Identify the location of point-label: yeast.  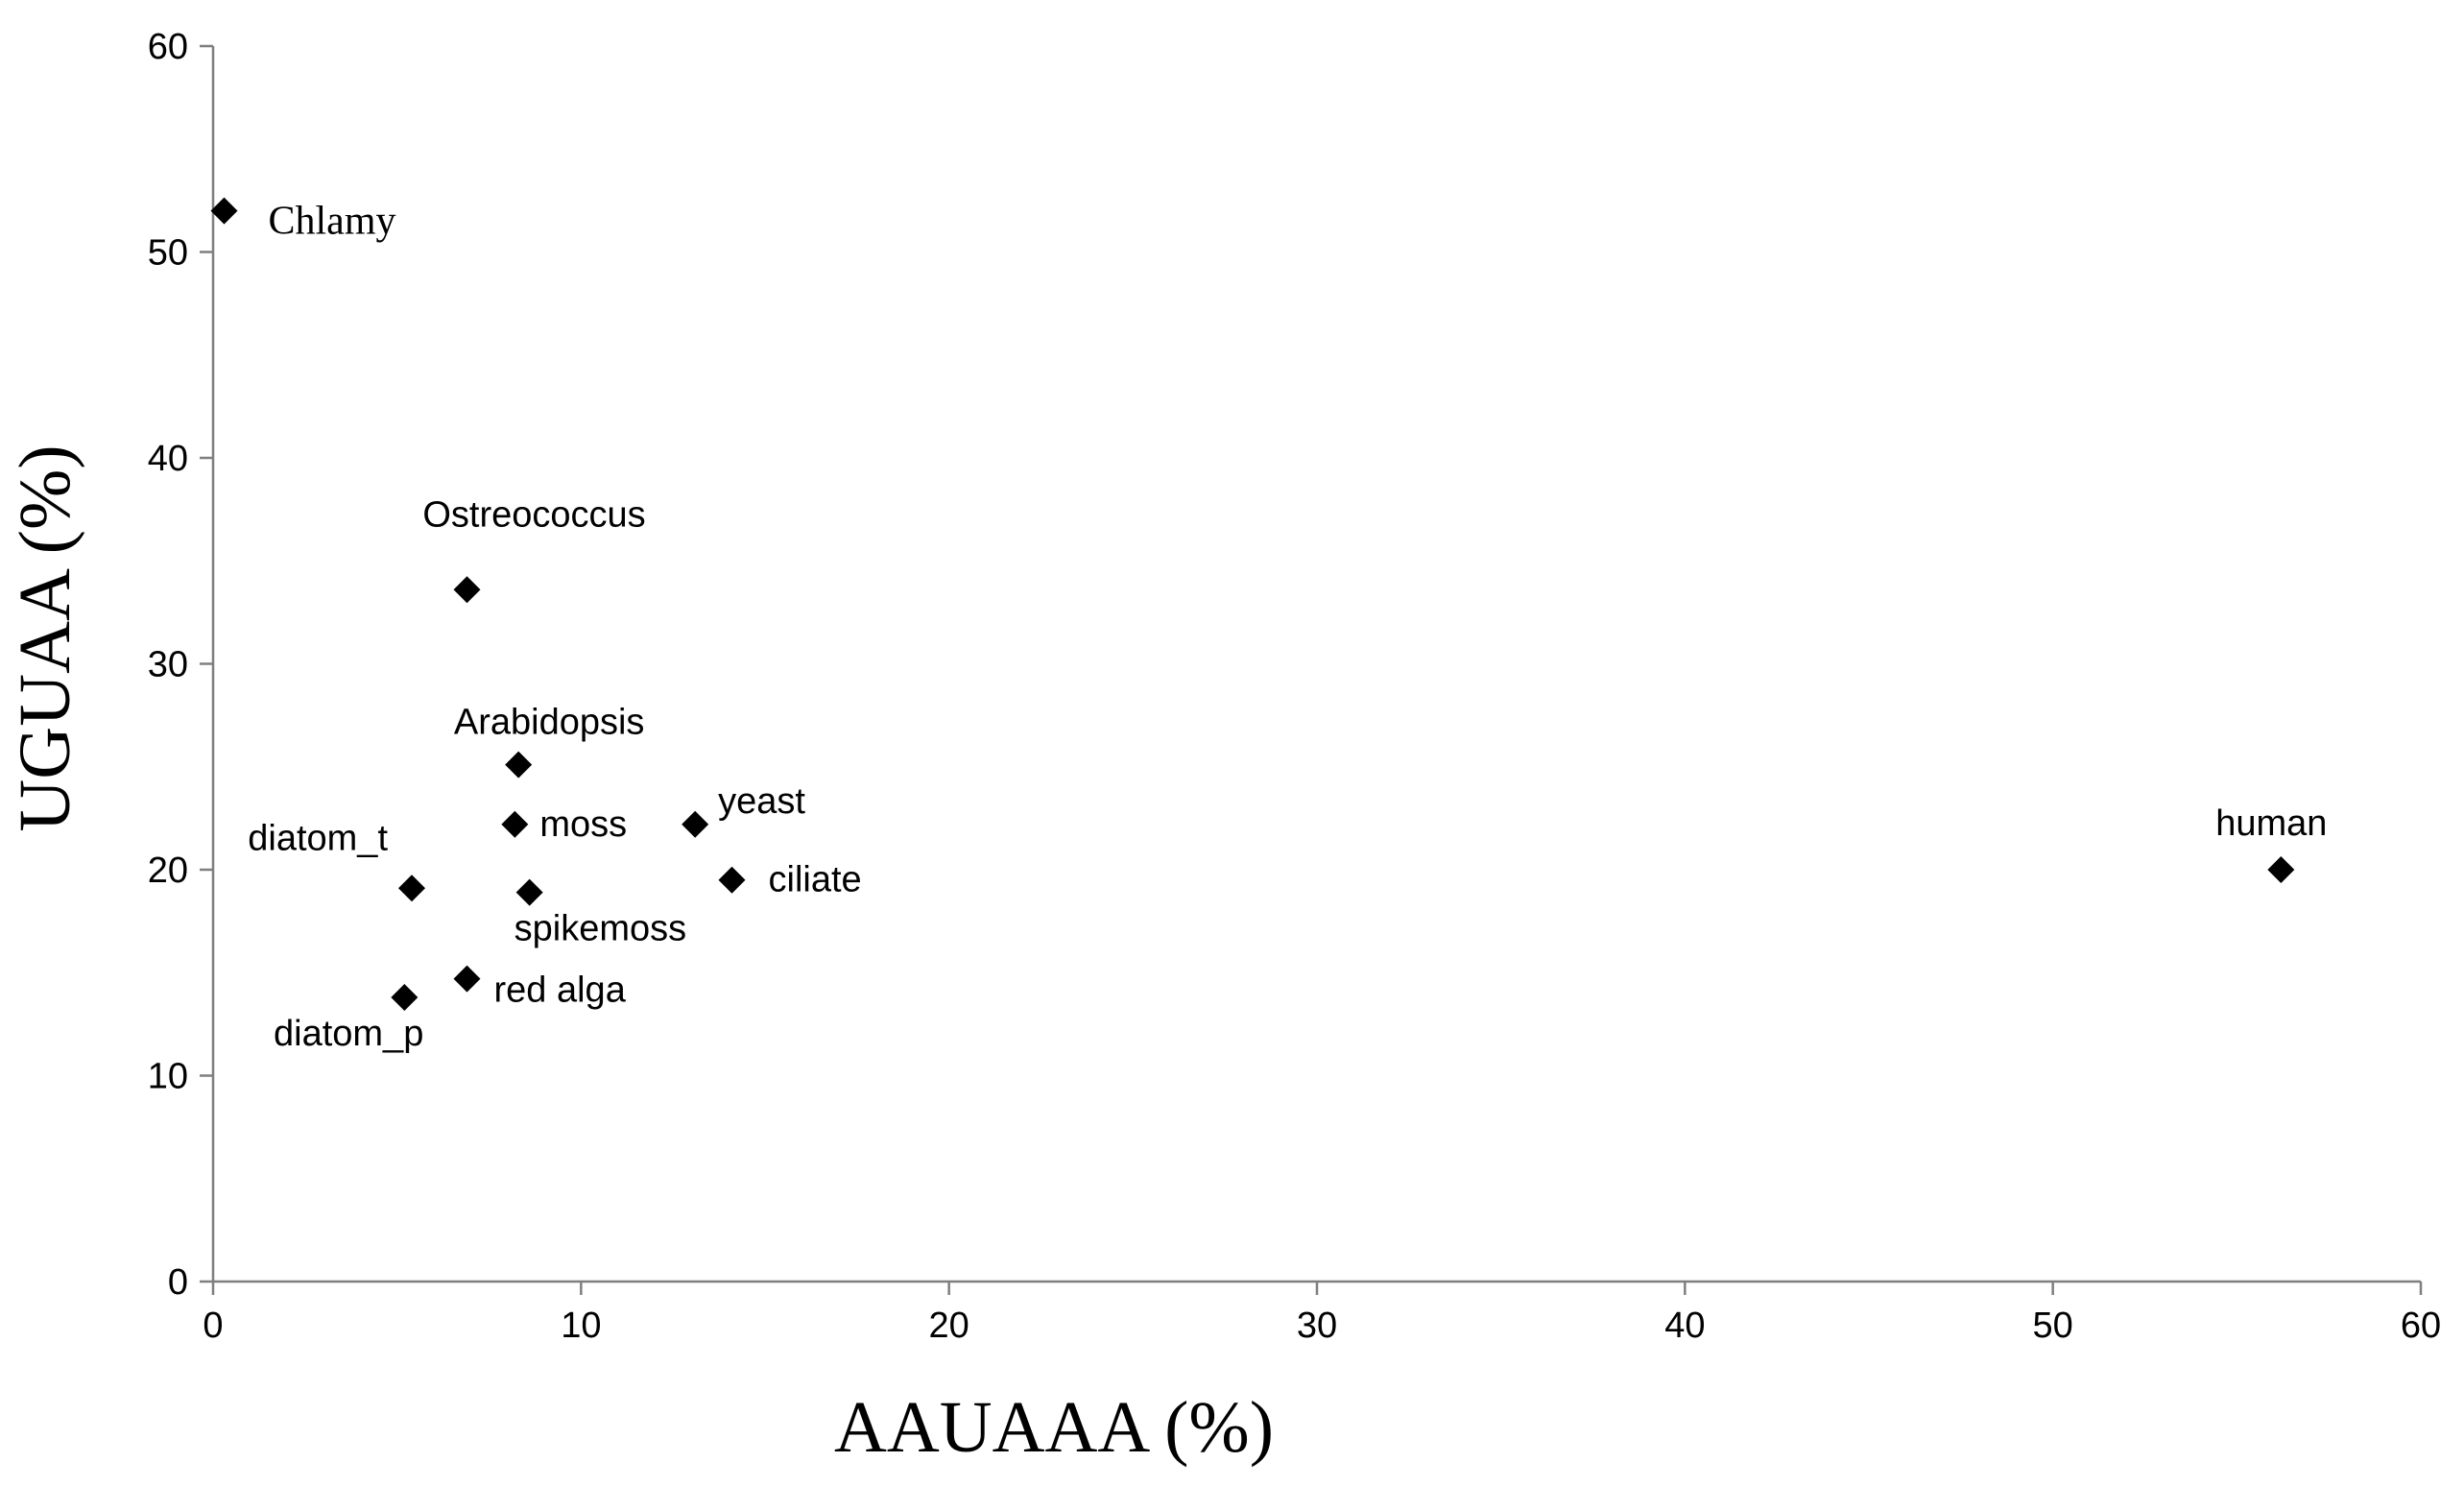
(761, 801).